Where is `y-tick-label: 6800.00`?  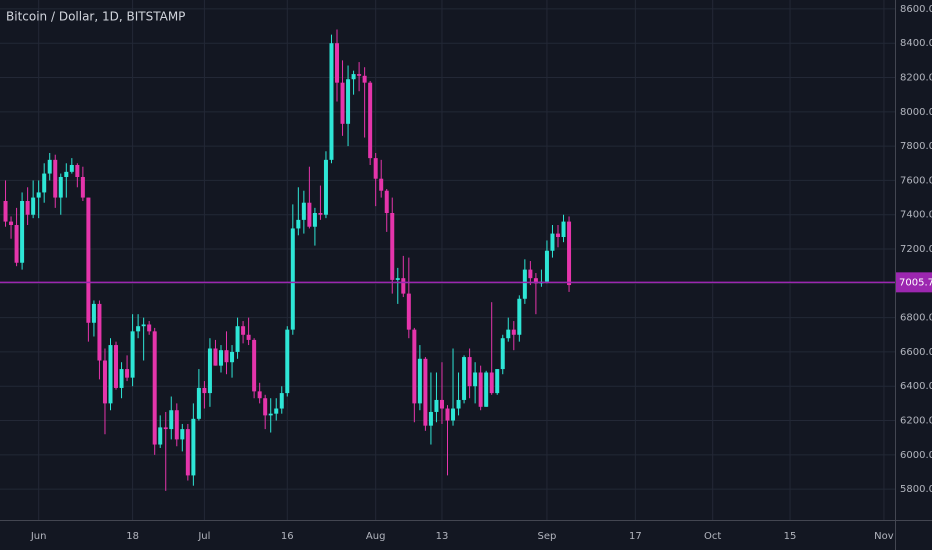 y-tick-label: 6800.00 is located at coordinates (916, 318).